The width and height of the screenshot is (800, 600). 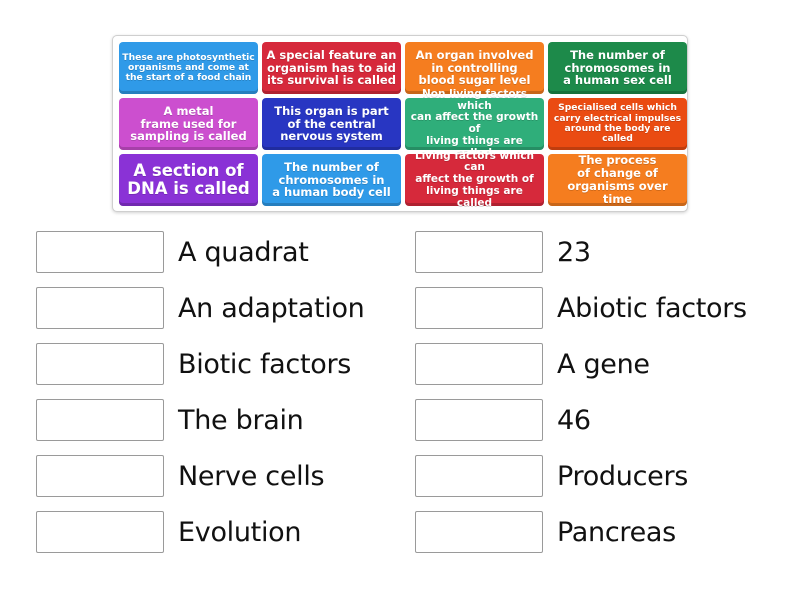 I want to click on answer-label: 46, so click(x=574, y=420).